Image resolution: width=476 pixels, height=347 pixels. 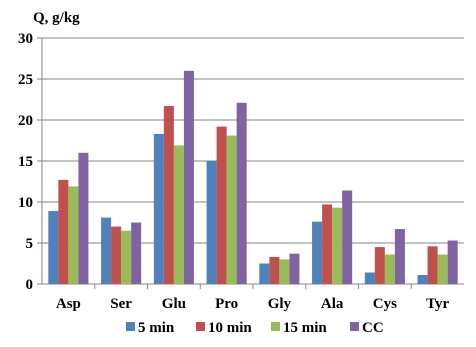 What do you see at coordinates (56, 18) in the screenshot?
I see `y-axis-title: Q, g/kg` at bounding box center [56, 18].